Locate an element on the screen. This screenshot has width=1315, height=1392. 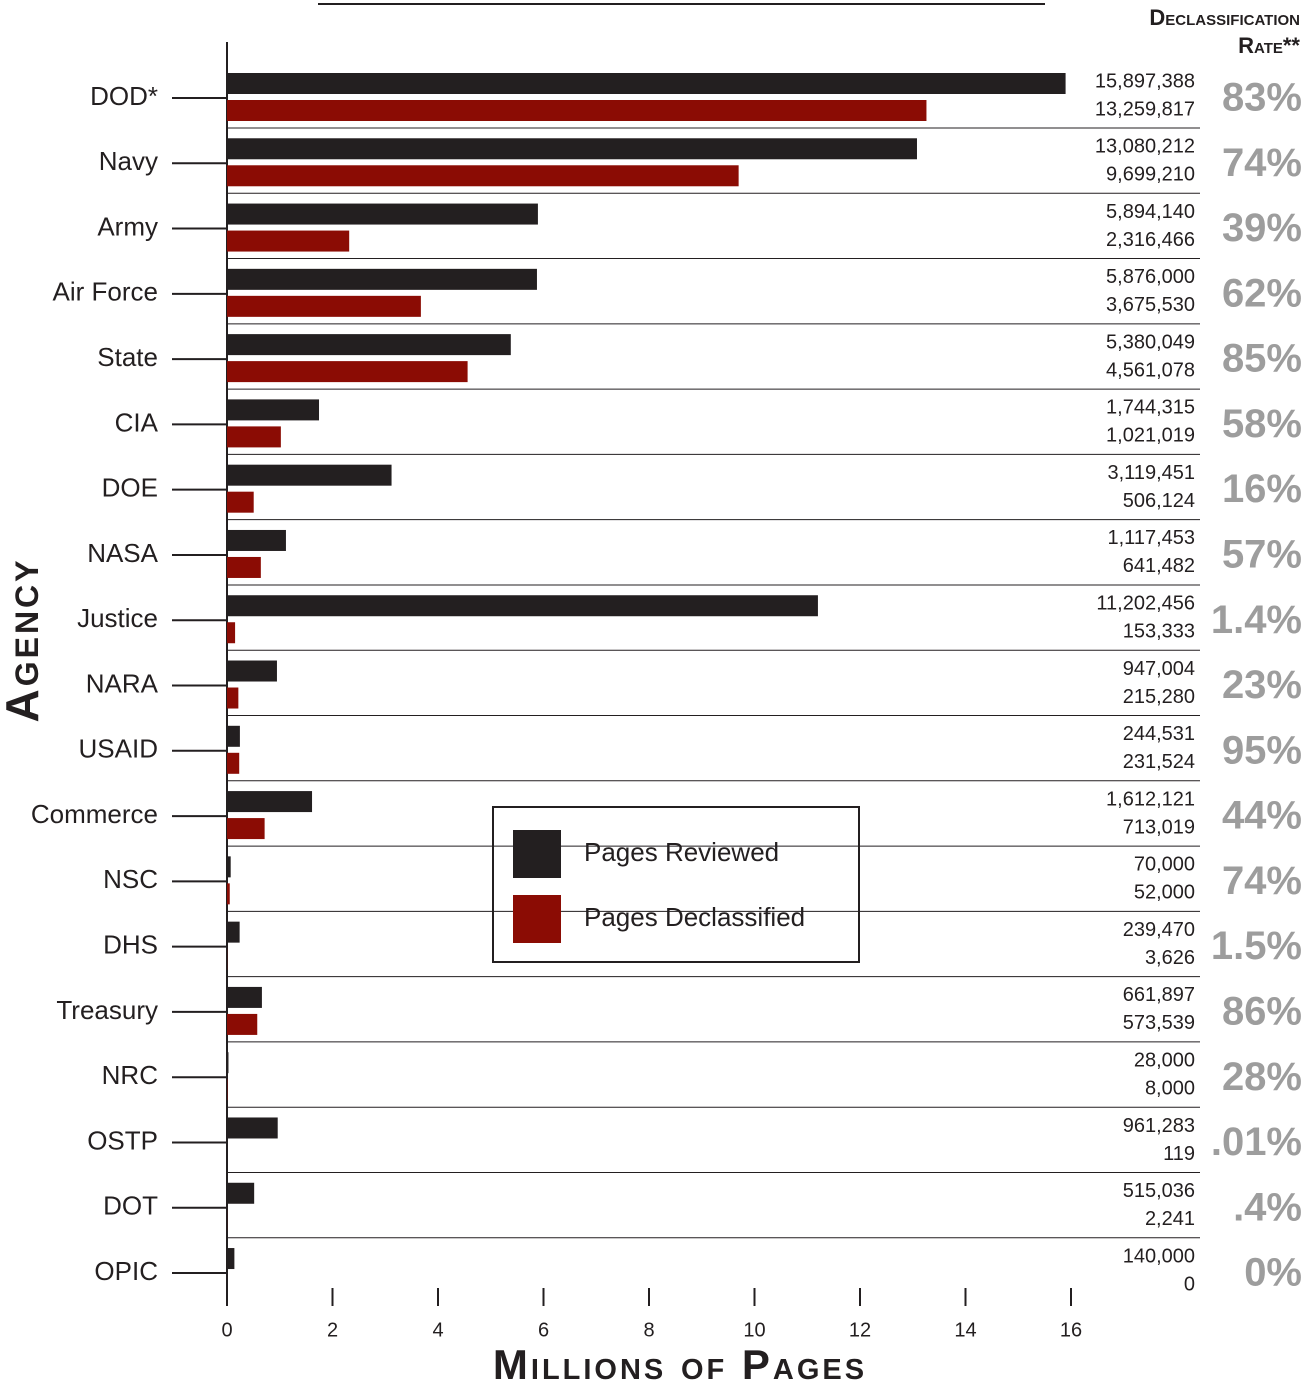
x-tick-label: 12 is located at coordinates (860, 1330).